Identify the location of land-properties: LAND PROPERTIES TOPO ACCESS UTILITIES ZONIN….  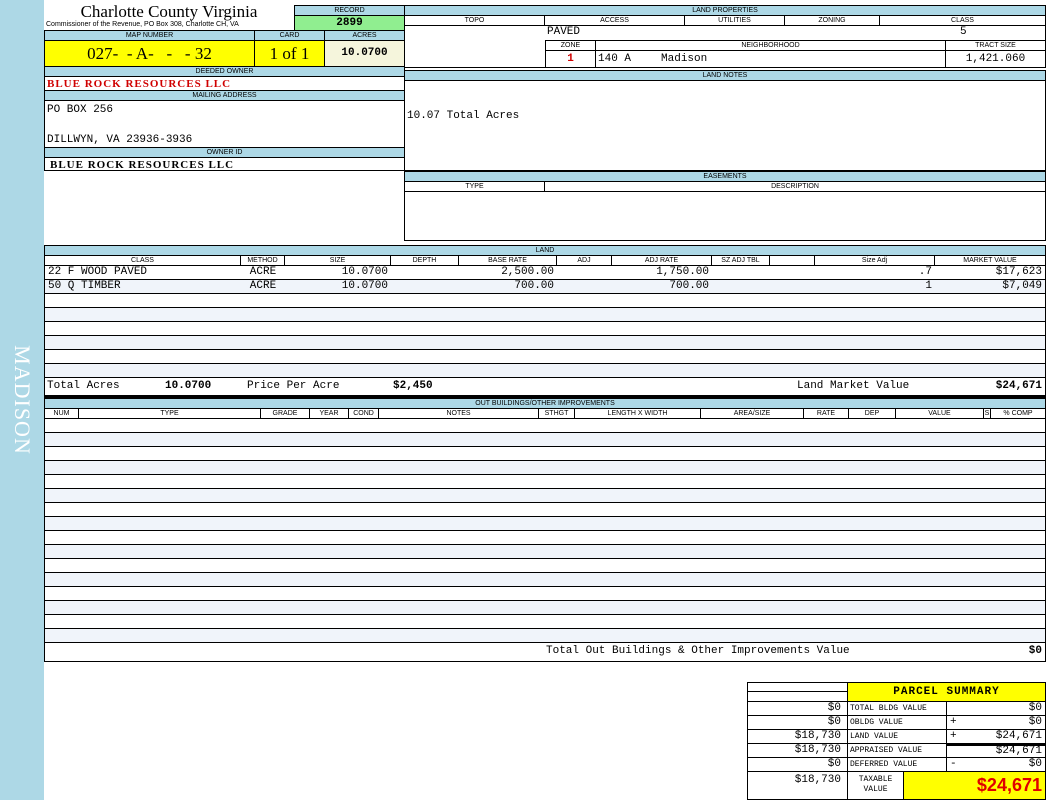
(725, 36).